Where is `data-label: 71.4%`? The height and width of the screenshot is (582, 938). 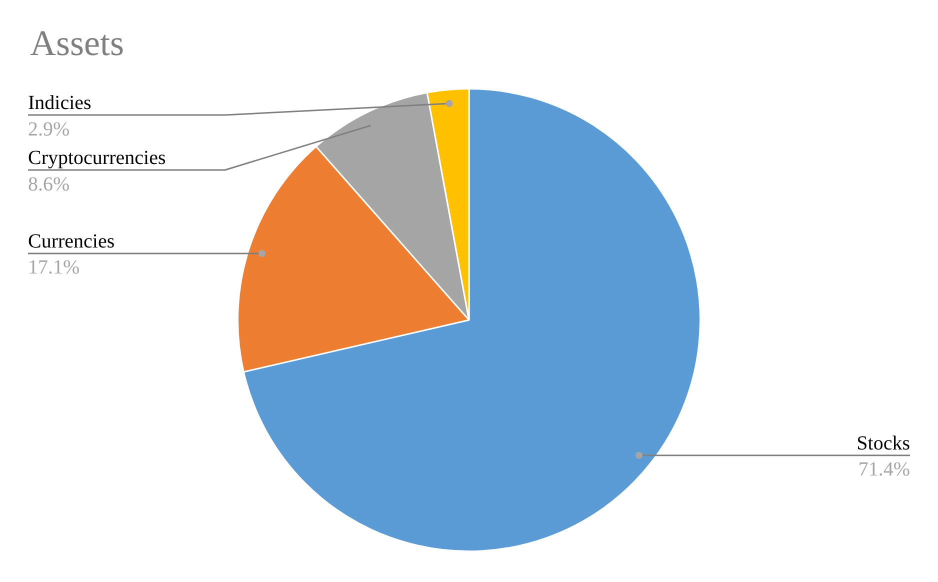 data-label: 71.4% is located at coordinates (884, 469).